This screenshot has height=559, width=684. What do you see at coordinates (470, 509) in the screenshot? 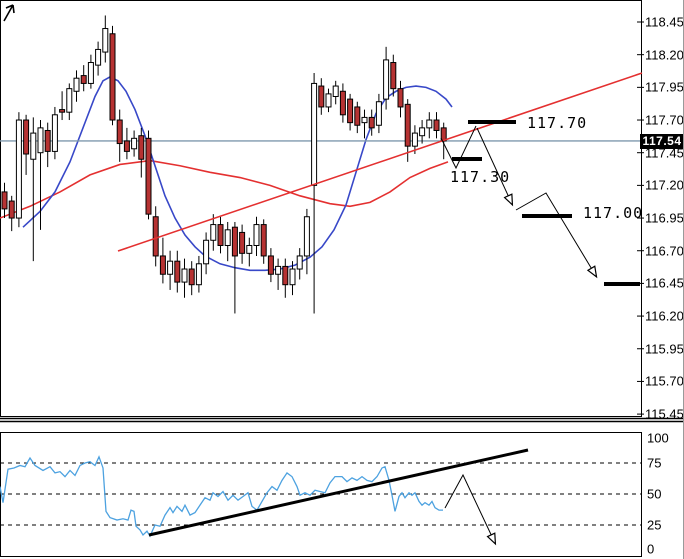
I see `oscillator-arrow` at bounding box center [470, 509].